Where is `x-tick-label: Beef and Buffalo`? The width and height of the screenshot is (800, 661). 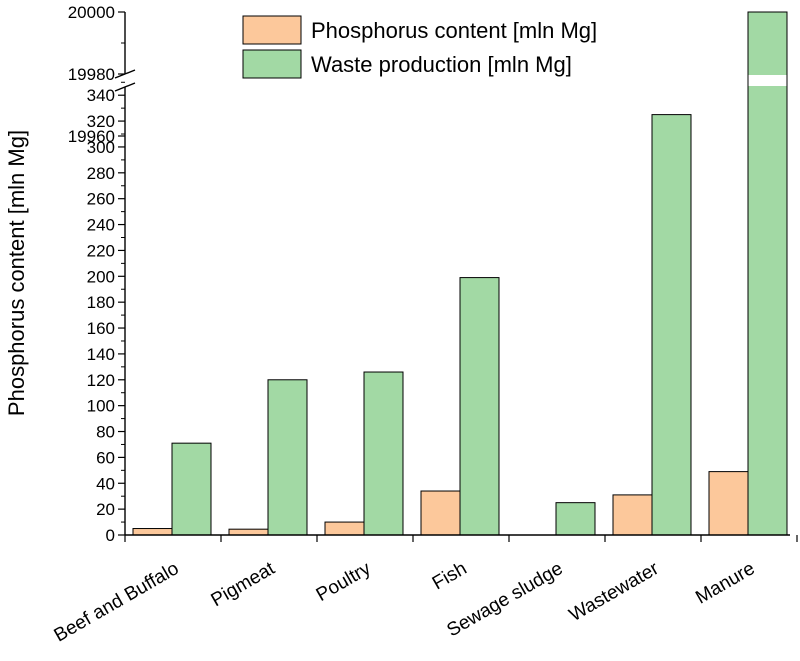
x-tick-label: Beef and Buffalo is located at coordinates (117, 602).